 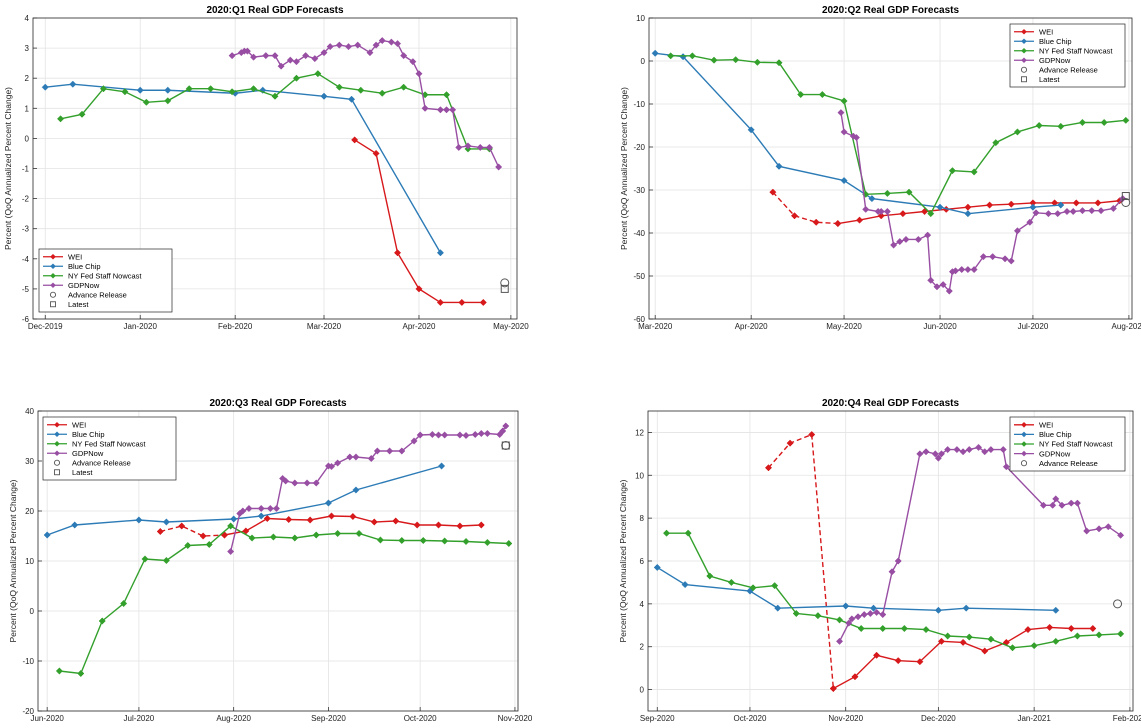 I want to click on y-tick-label: -6, so click(x=26, y=319).